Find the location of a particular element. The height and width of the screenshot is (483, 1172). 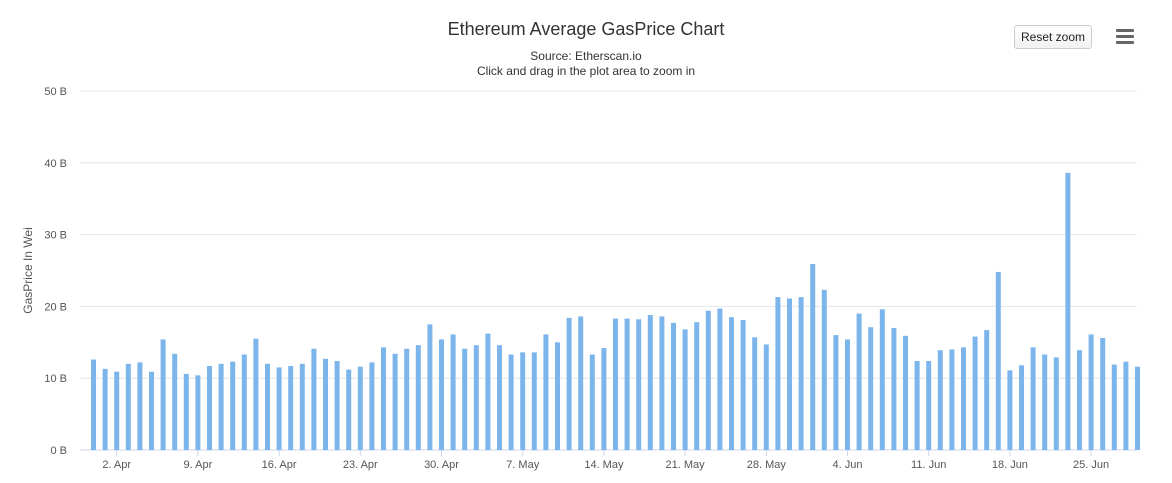

x-tick-label: 21. May is located at coordinates (686, 465).